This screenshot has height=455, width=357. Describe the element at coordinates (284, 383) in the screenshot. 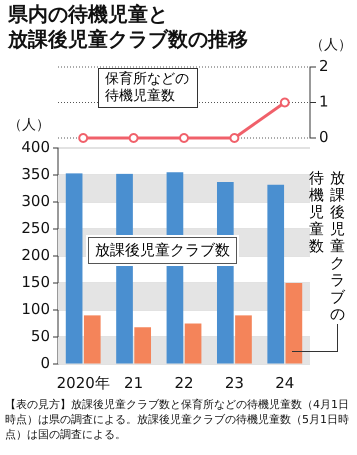

I see `x-tick-label: 24` at that location.